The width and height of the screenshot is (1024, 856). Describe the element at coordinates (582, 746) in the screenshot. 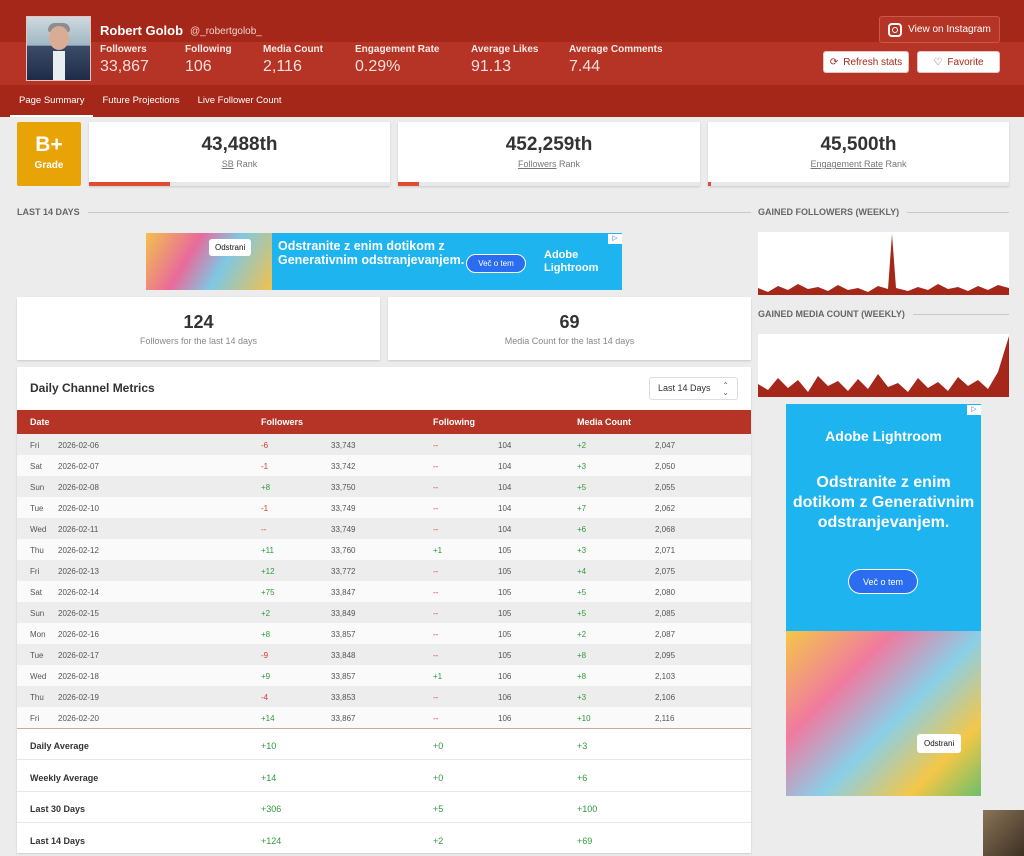

I see `summary-m: +3` at that location.